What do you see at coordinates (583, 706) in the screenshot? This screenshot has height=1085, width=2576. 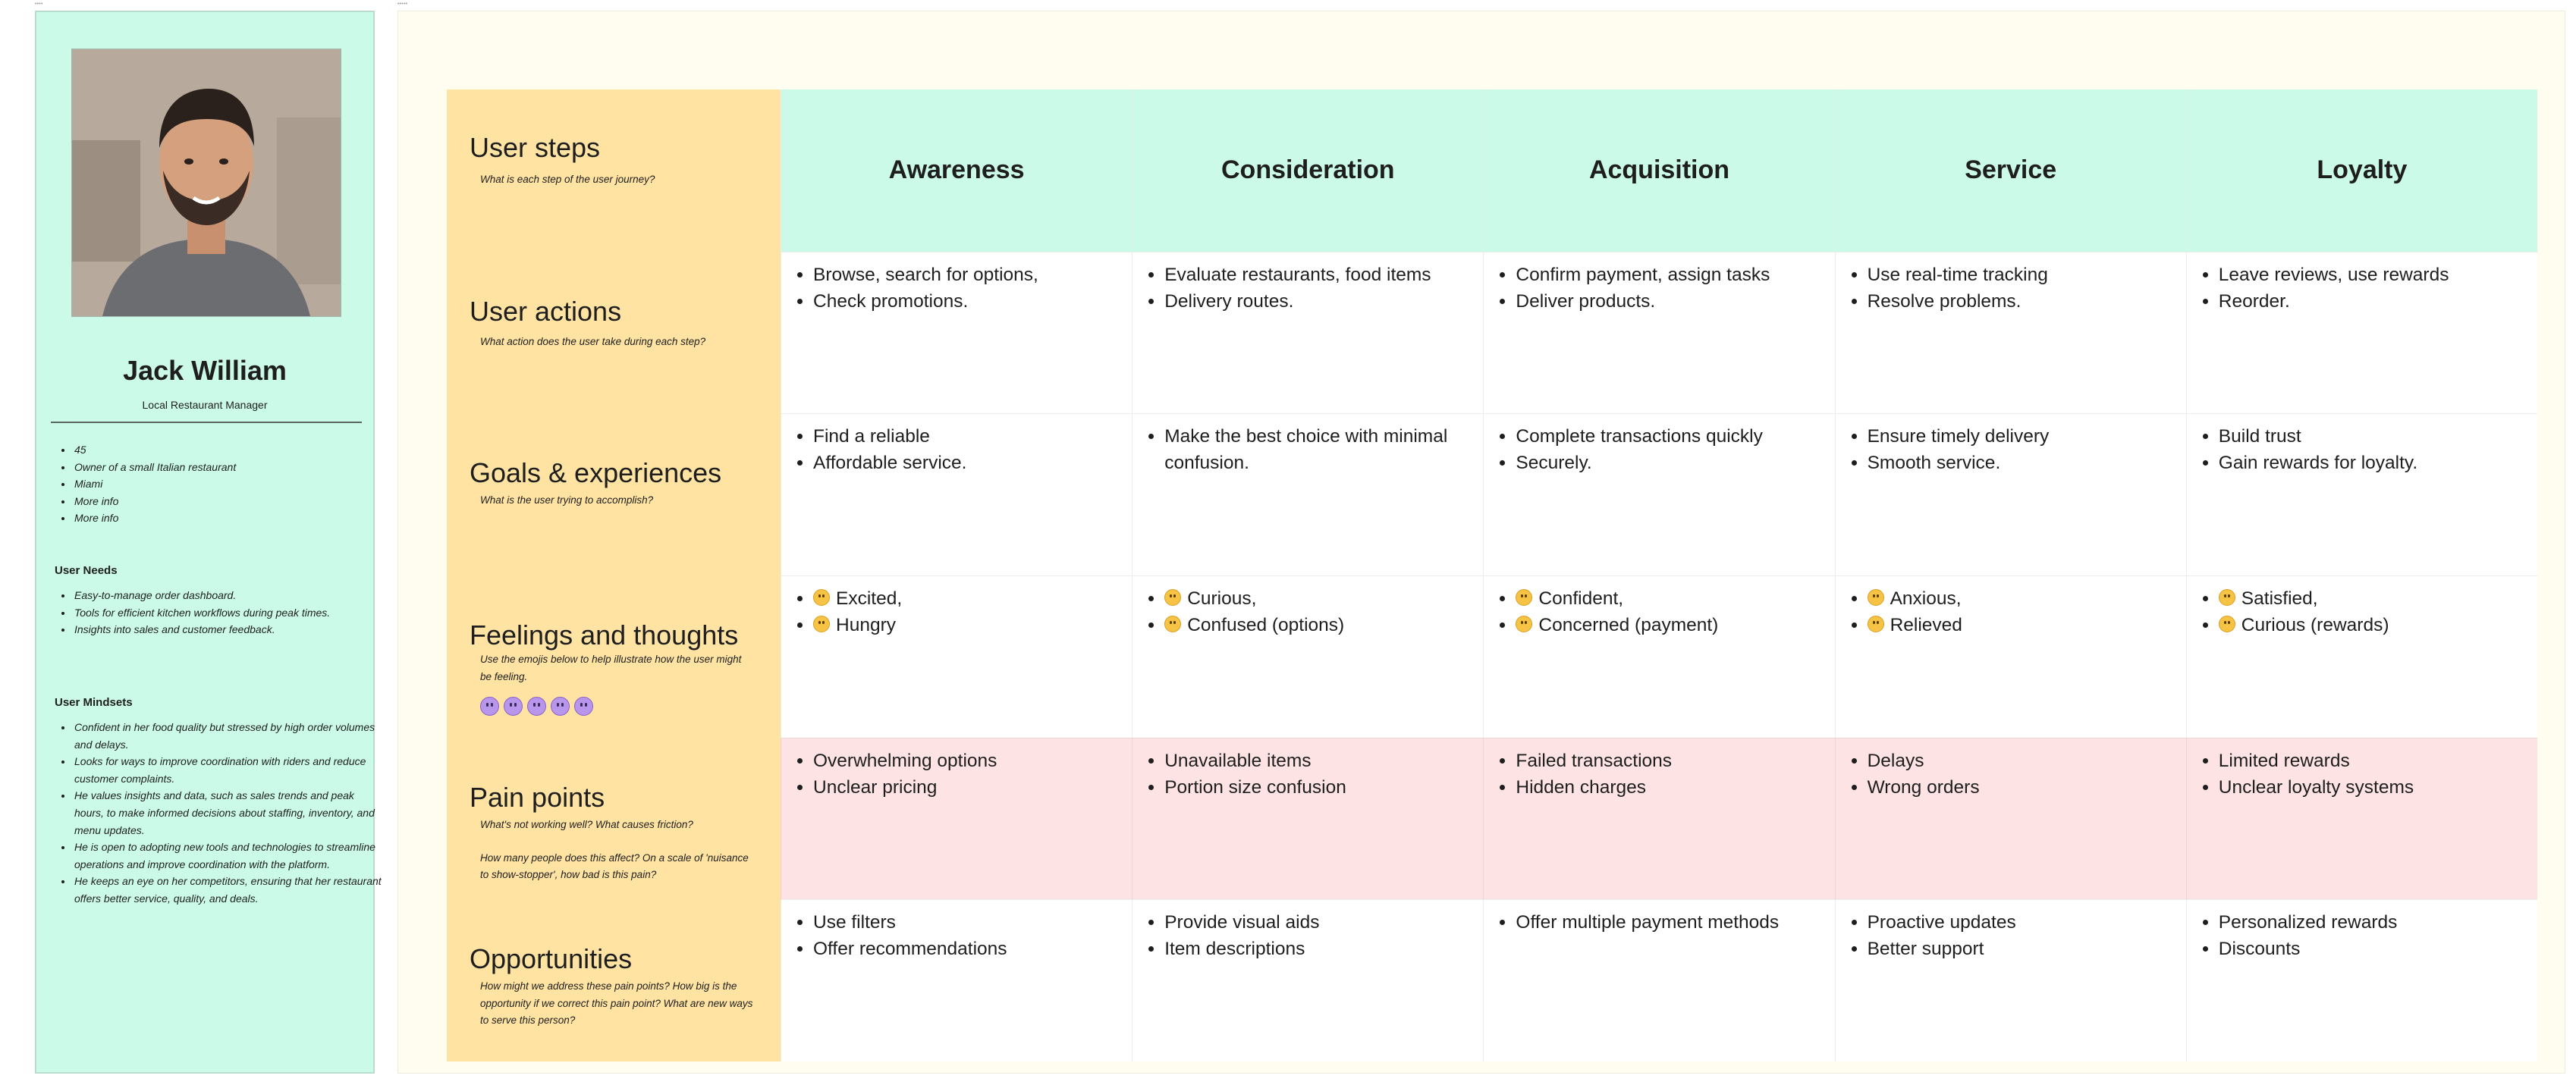 I see `angry-face-icon` at bounding box center [583, 706].